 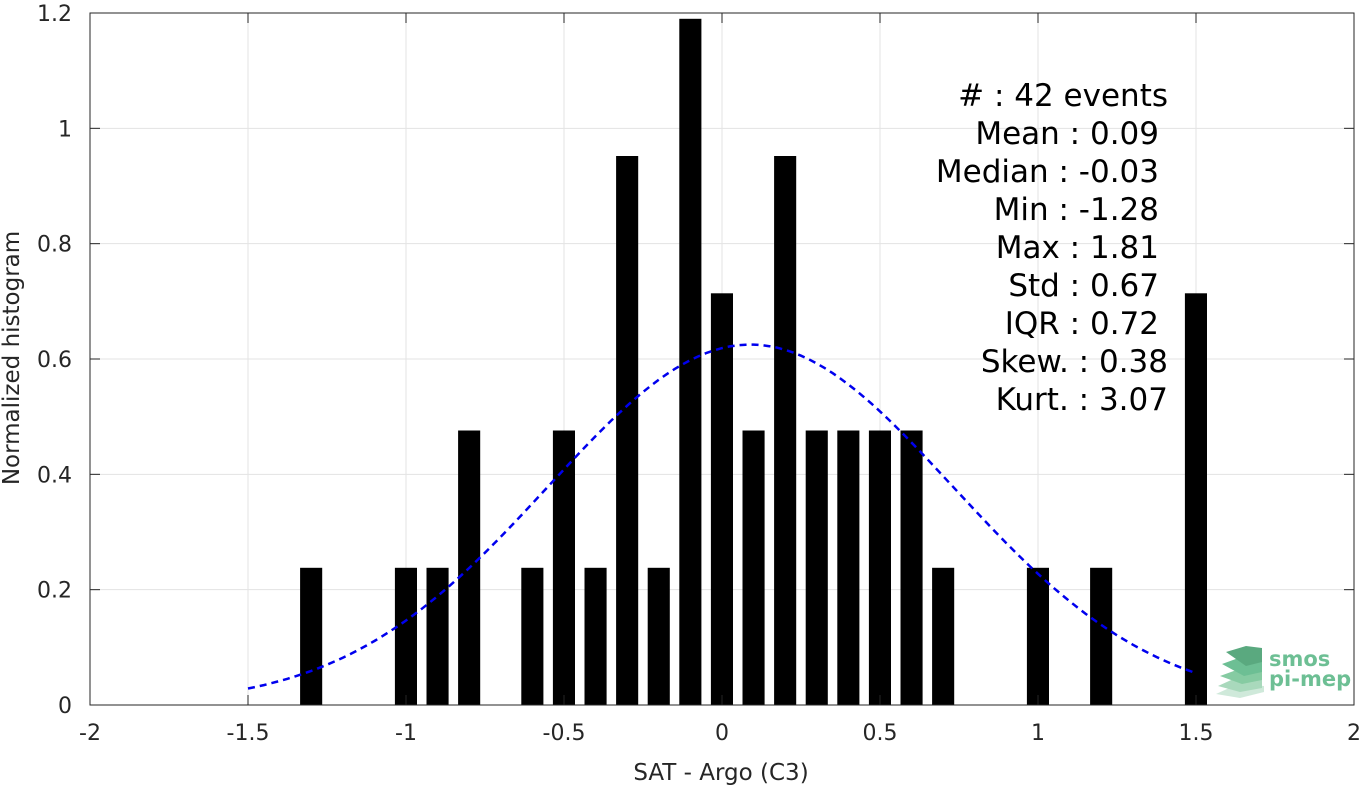 What do you see at coordinates (1083, 286) in the screenshot?
I see `stat-line: Std : 0.67` at bounding box center [1083, 286].